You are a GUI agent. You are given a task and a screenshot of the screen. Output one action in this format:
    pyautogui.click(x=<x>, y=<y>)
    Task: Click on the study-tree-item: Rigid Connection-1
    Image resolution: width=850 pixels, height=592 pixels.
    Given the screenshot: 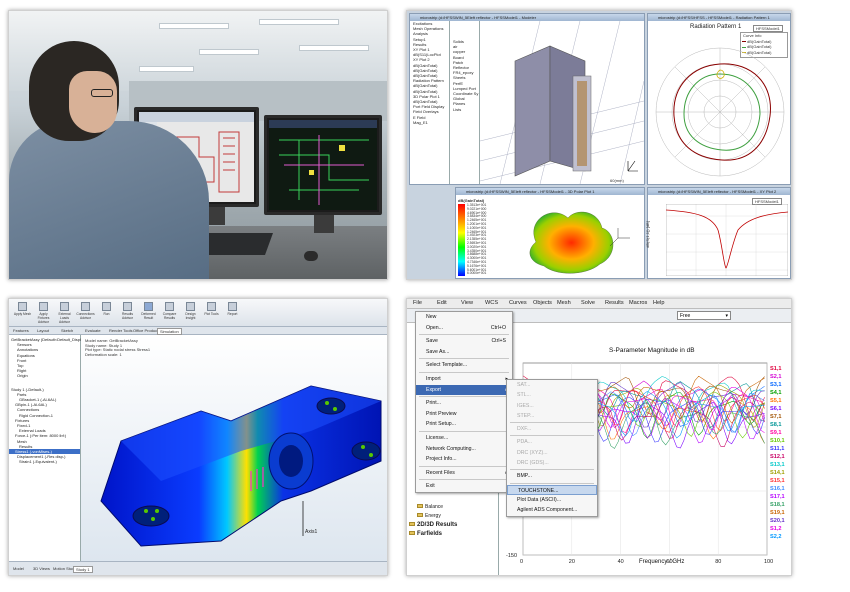 What is the action you would take?
    pyautogui.click(x=36, y=415)
    